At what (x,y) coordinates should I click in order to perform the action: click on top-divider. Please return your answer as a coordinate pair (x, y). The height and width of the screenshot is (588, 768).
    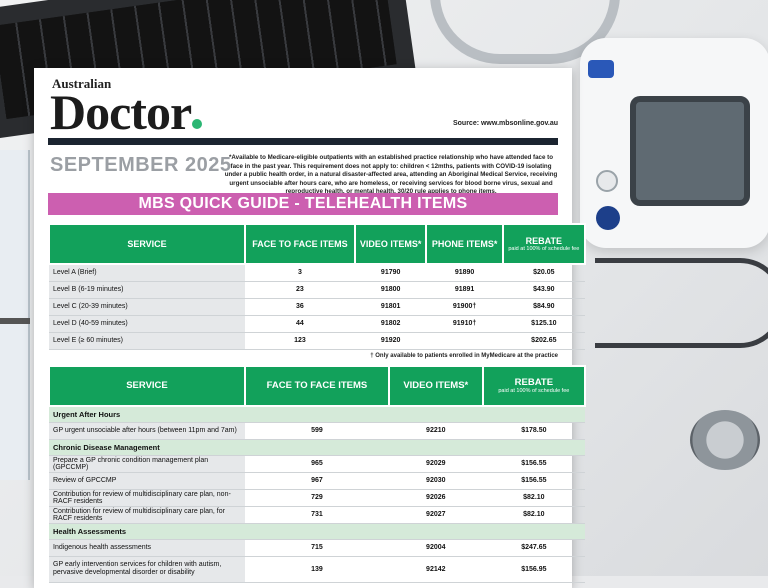
    Looking at the image, I should click on (303, 141).